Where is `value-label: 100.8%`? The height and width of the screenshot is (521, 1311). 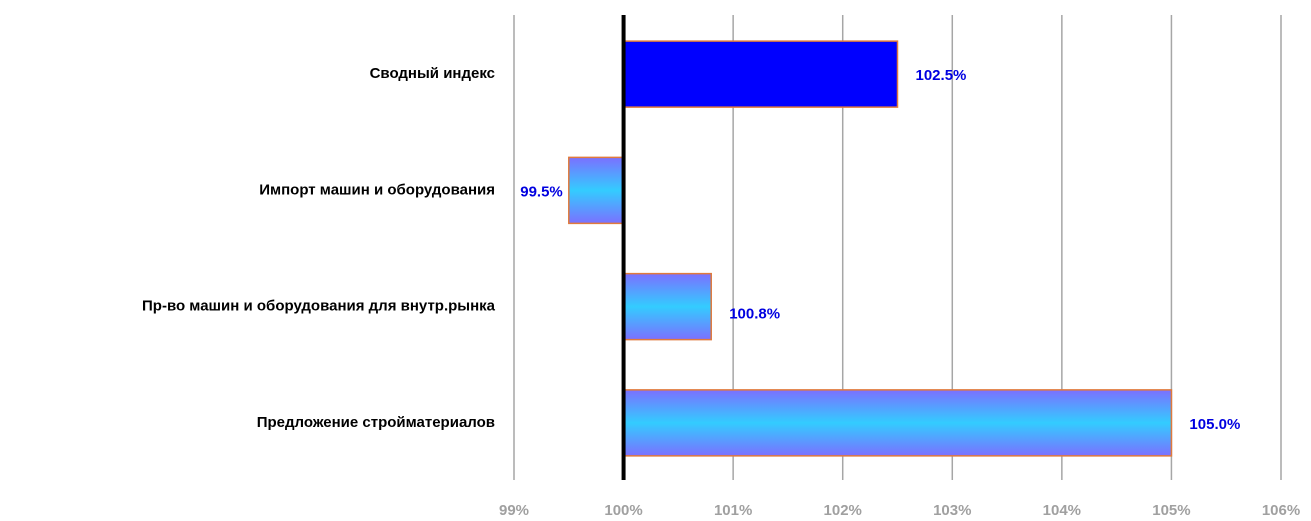 value-label: 100.8% is located at coordinates (754, 314).